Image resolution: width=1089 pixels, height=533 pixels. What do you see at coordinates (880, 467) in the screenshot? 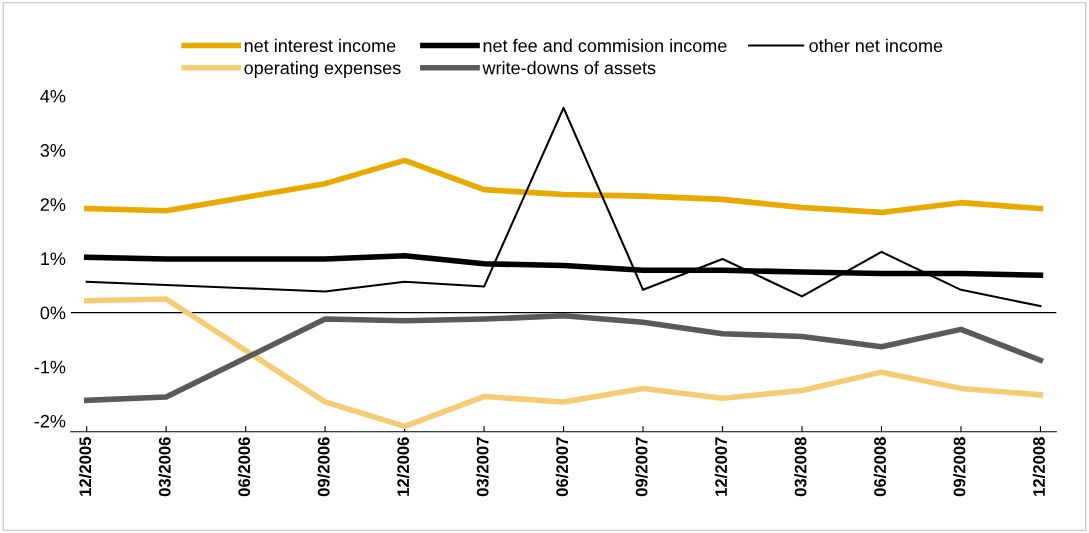
I see `x-tick-label: 06/2008` at bounding box center [880, 467].